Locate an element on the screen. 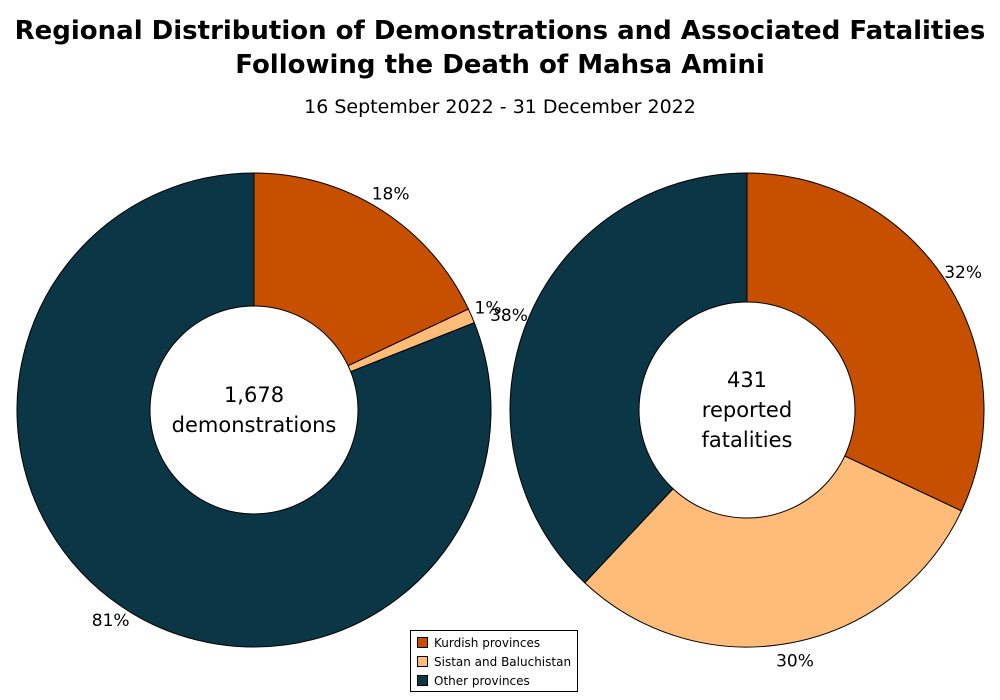 The width and height of the screenshot is (1000, 700). donut-hole-demonstrations is located at coordinates (254, 410).